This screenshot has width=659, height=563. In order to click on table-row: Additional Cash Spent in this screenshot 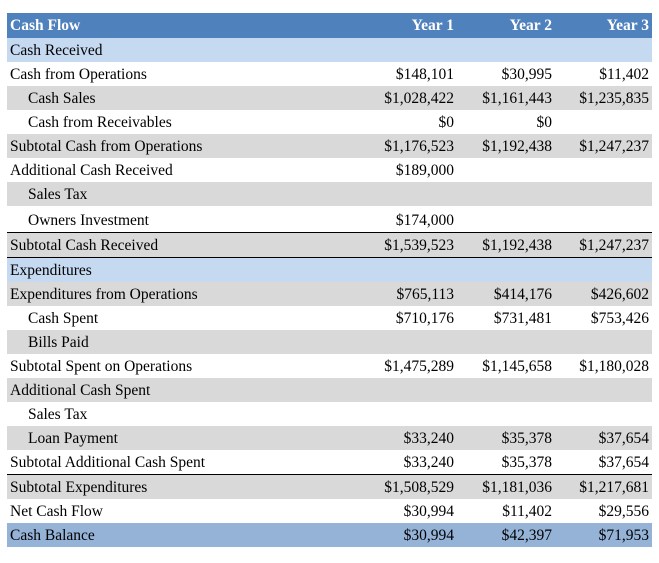, I will do `click(329, 390)`.